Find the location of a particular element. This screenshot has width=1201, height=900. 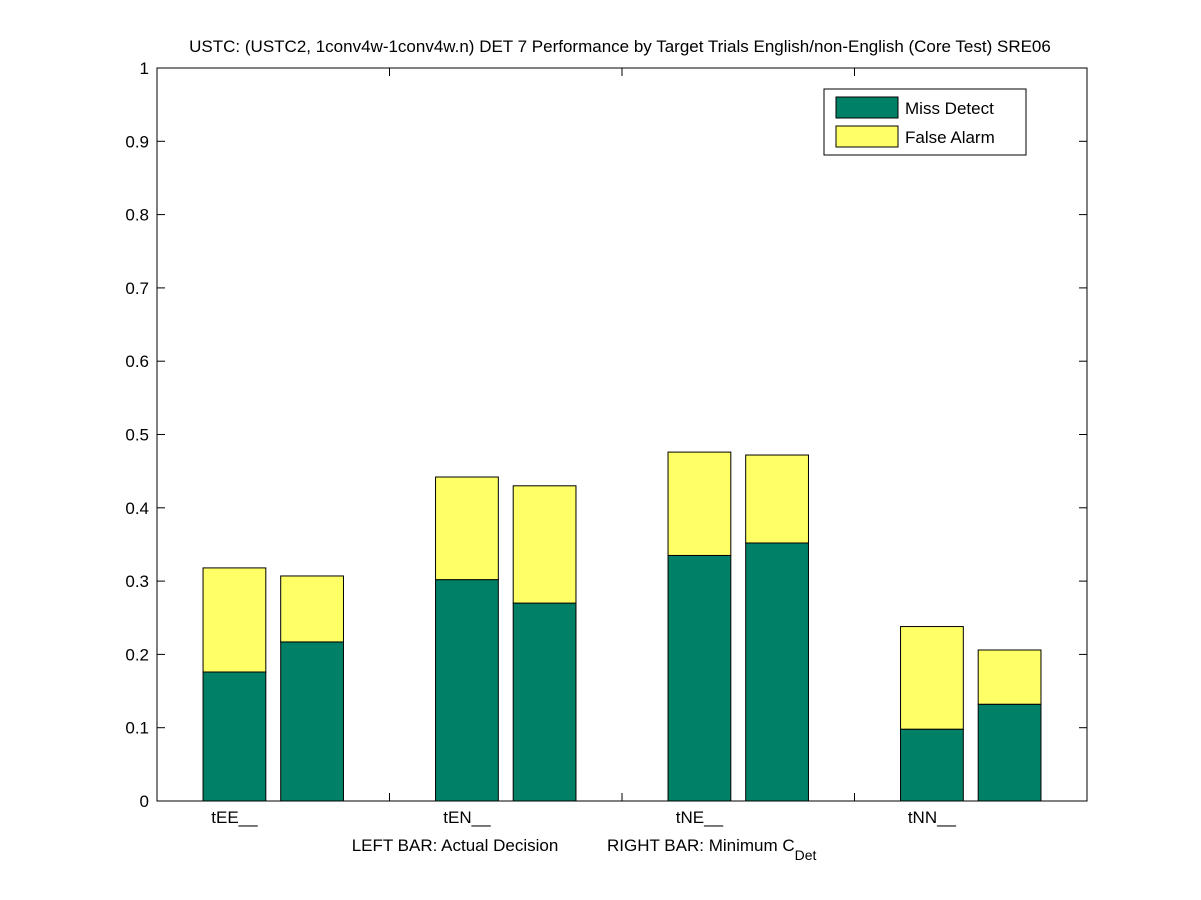

y-tick-label-0-6: 0.6 is located at coordinates (137, 361).